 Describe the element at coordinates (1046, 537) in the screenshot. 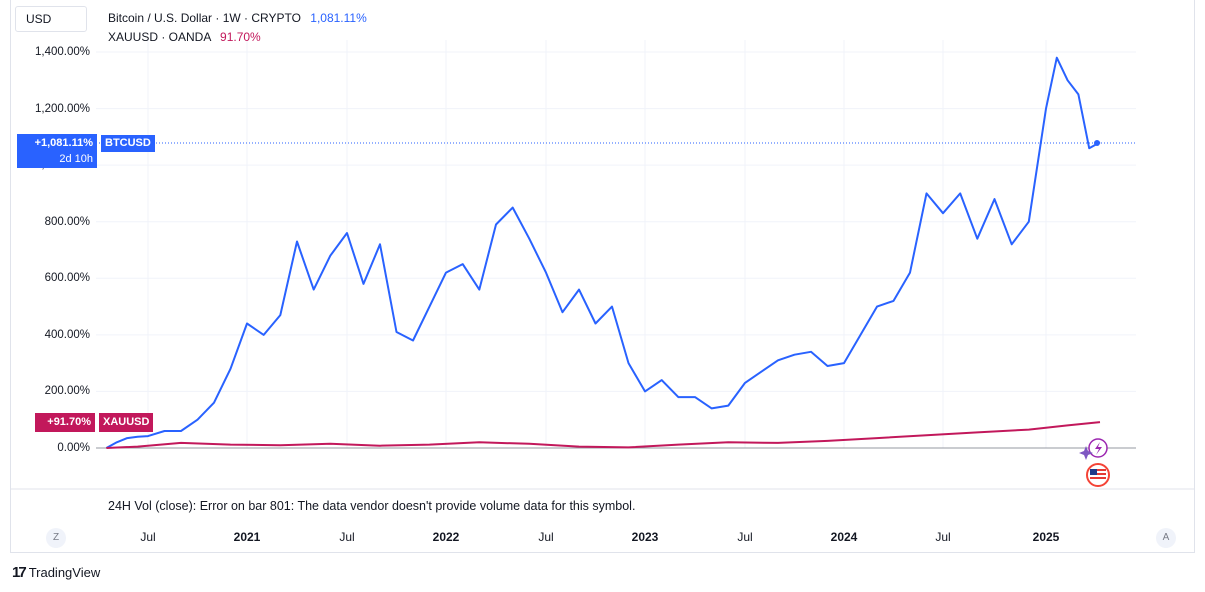

I see `x-tick-label: 2025` at that location.